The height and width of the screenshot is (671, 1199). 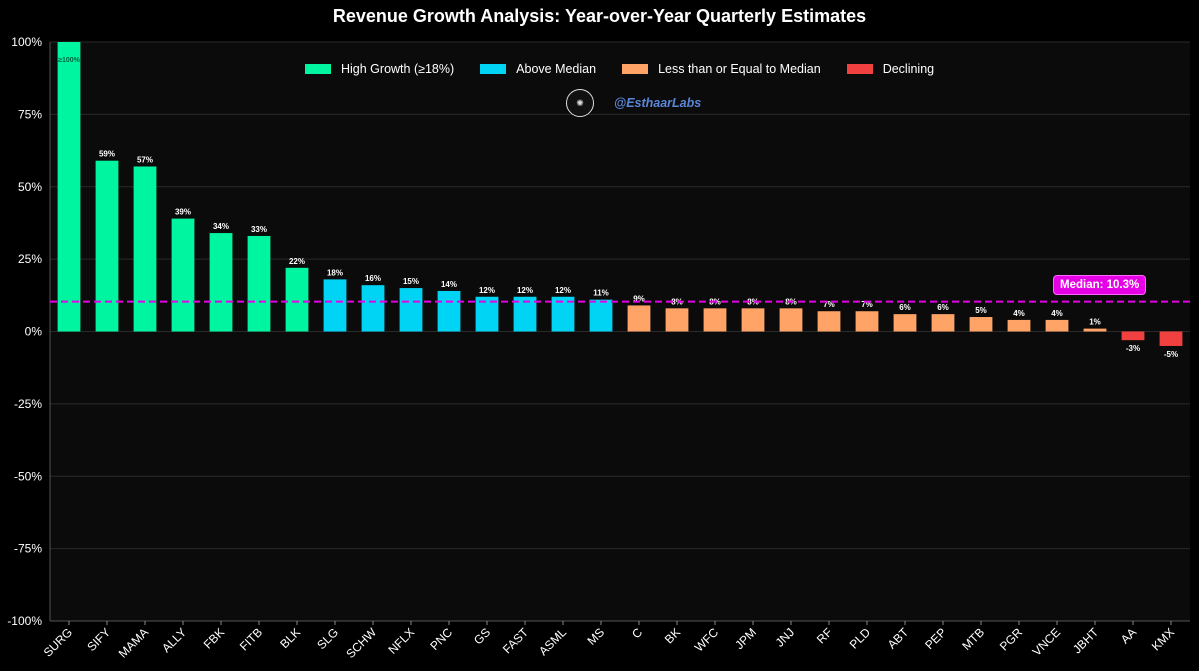 I want to click on legend-swatch-below, so click(x=635, y=69).